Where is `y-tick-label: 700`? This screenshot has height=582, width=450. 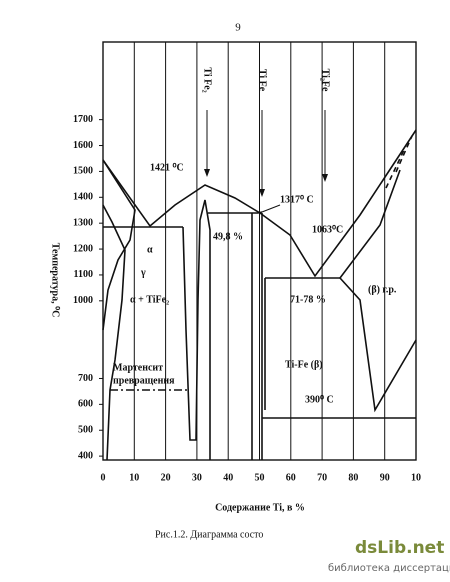
y-tick-label: 700 is located at coordinates (85, 378).